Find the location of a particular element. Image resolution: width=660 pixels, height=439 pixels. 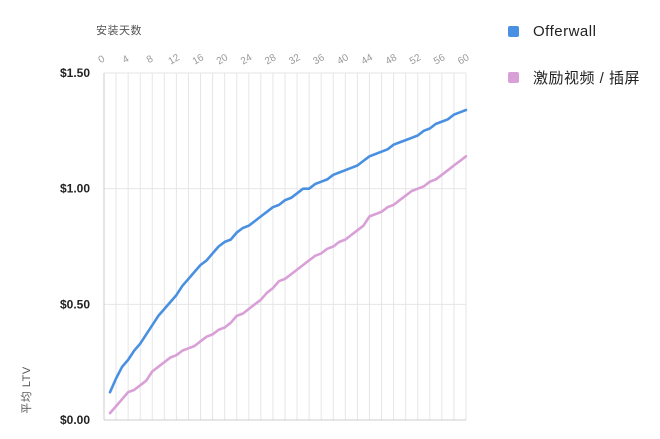

legend-label-rewarded-video: 激励视频 / 插屏 is located at coordinates (587, 78).